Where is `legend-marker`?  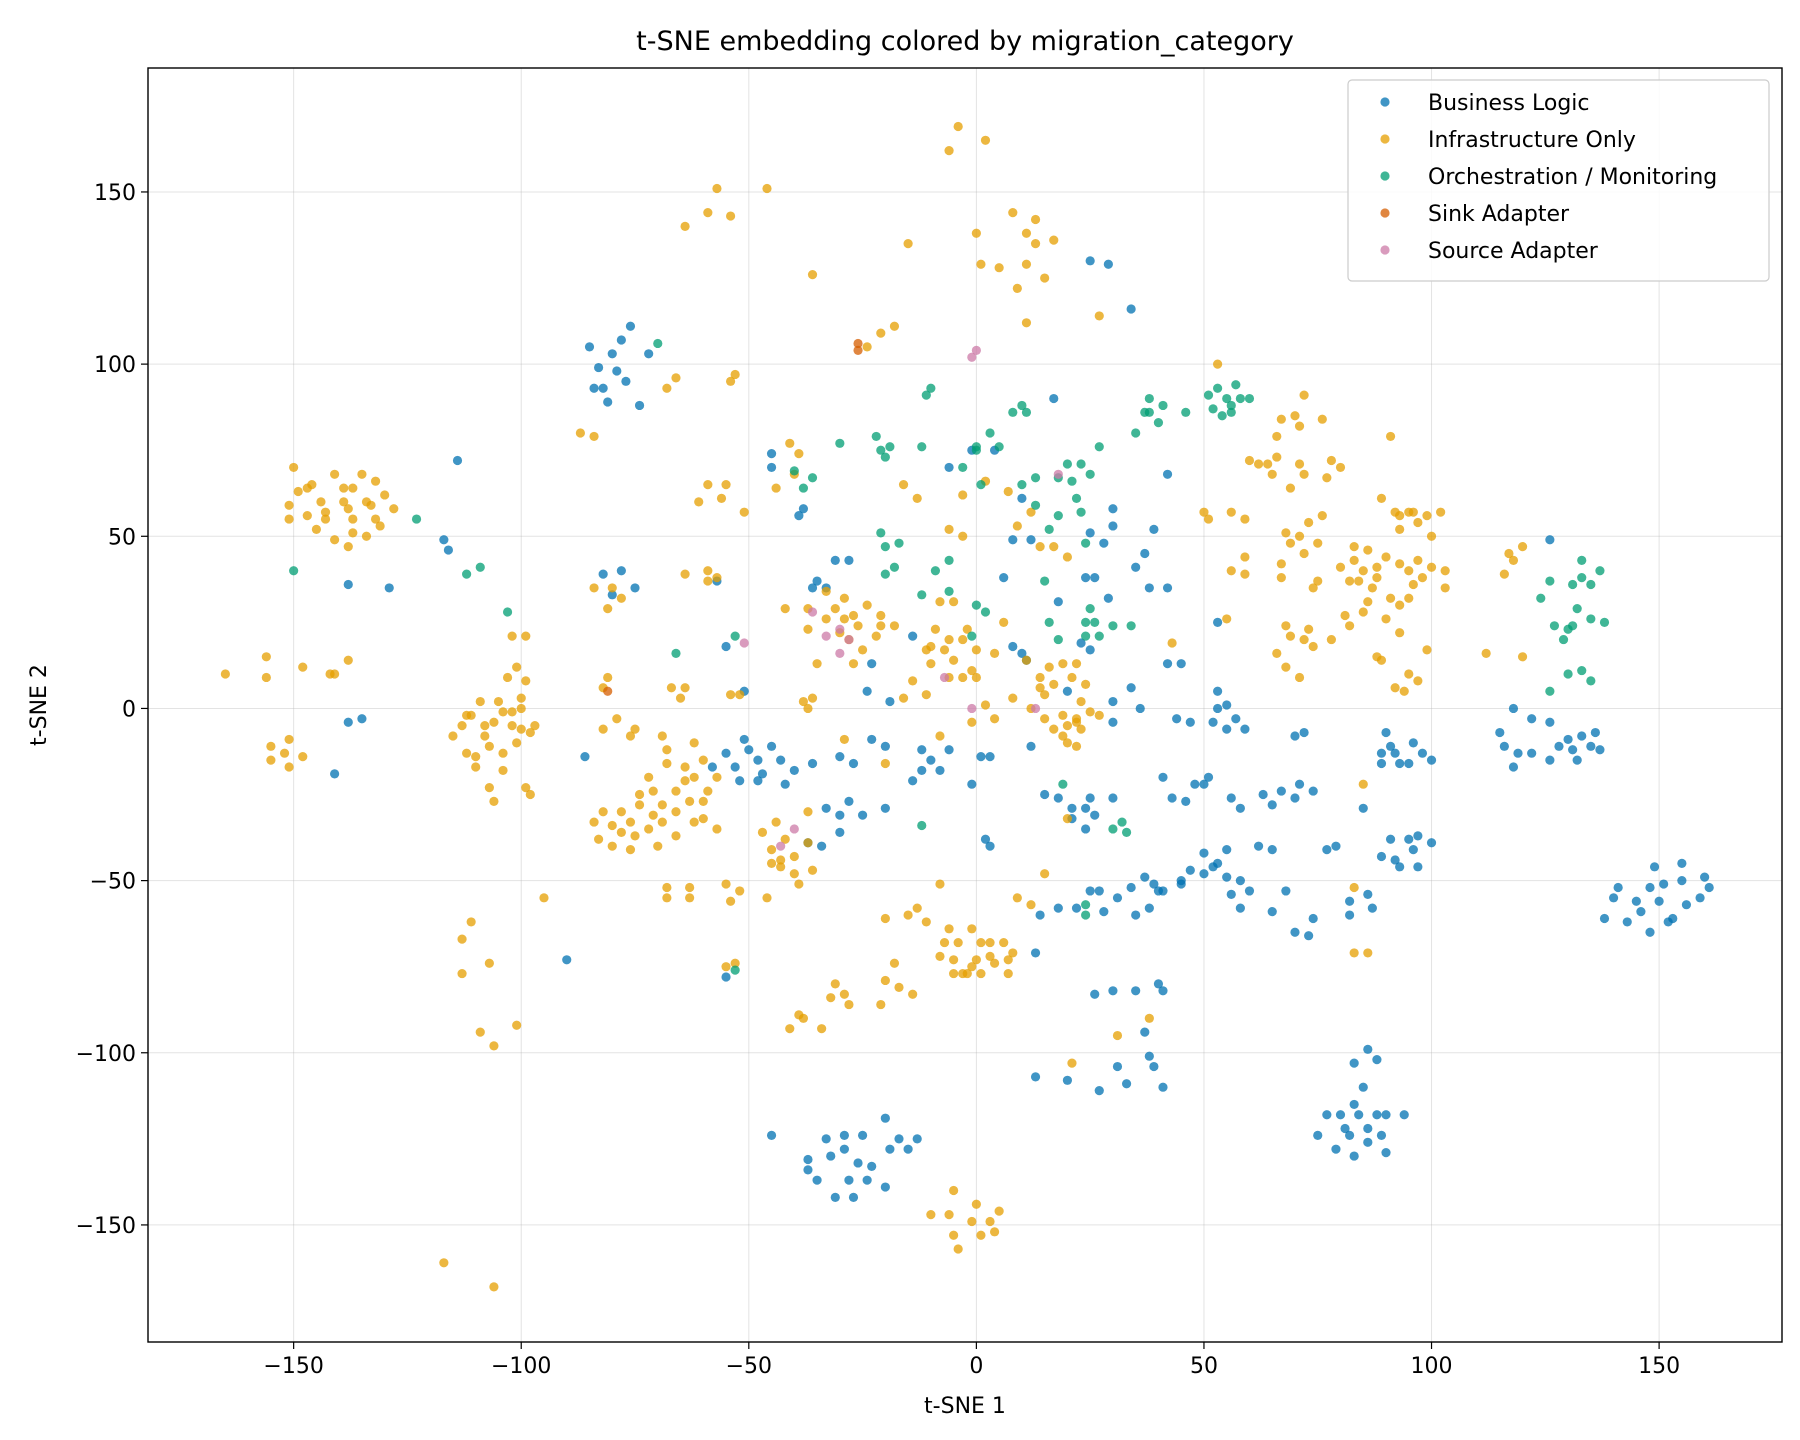
legend-marker is located at coordinates (1385, 176).